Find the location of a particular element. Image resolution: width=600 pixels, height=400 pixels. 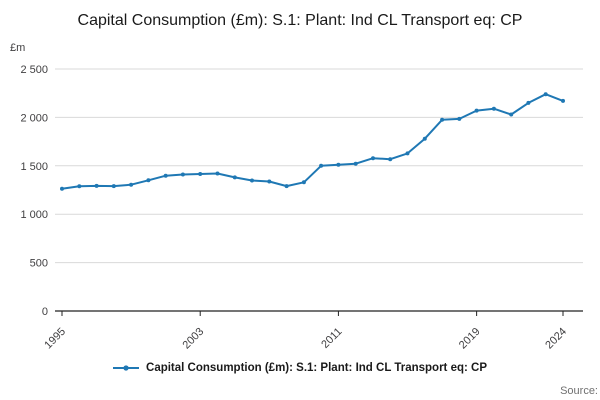

svg-text: 2019 is located at coordinates (470, 339).